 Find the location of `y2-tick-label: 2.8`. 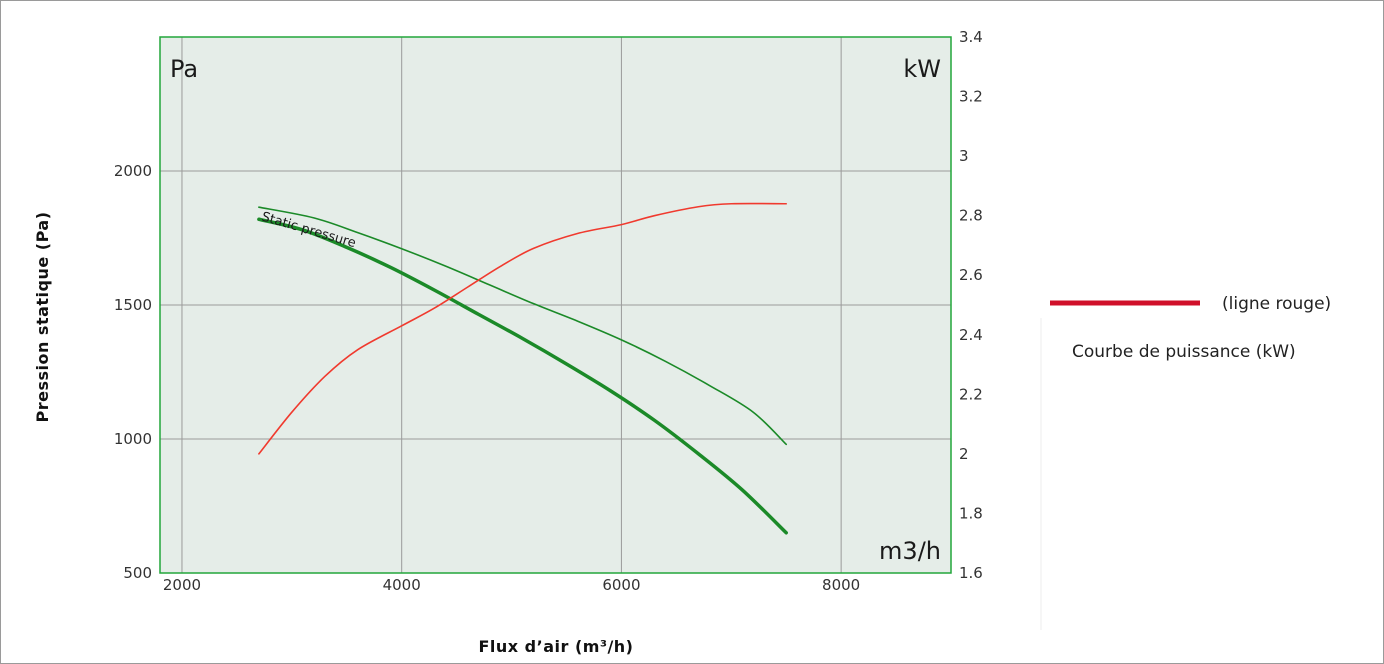

y2-tick-label: 2.8 is located at coordinates (971, 216).